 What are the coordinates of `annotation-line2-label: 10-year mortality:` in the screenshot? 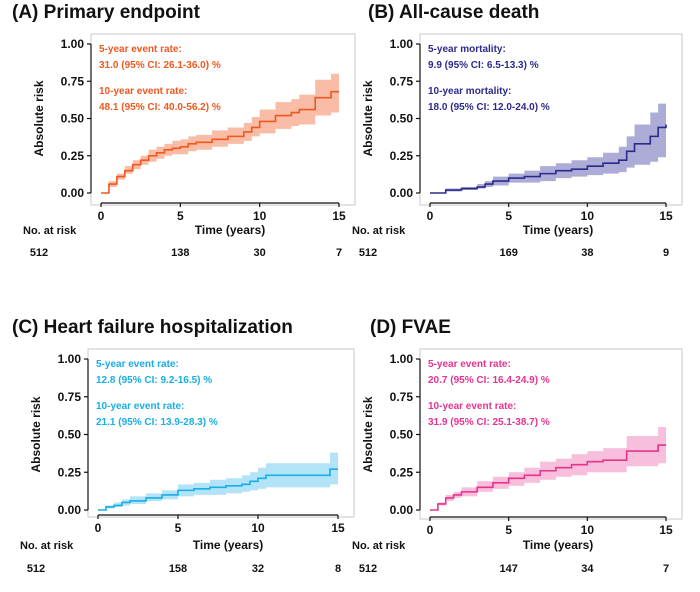 It's located at (469, 91).